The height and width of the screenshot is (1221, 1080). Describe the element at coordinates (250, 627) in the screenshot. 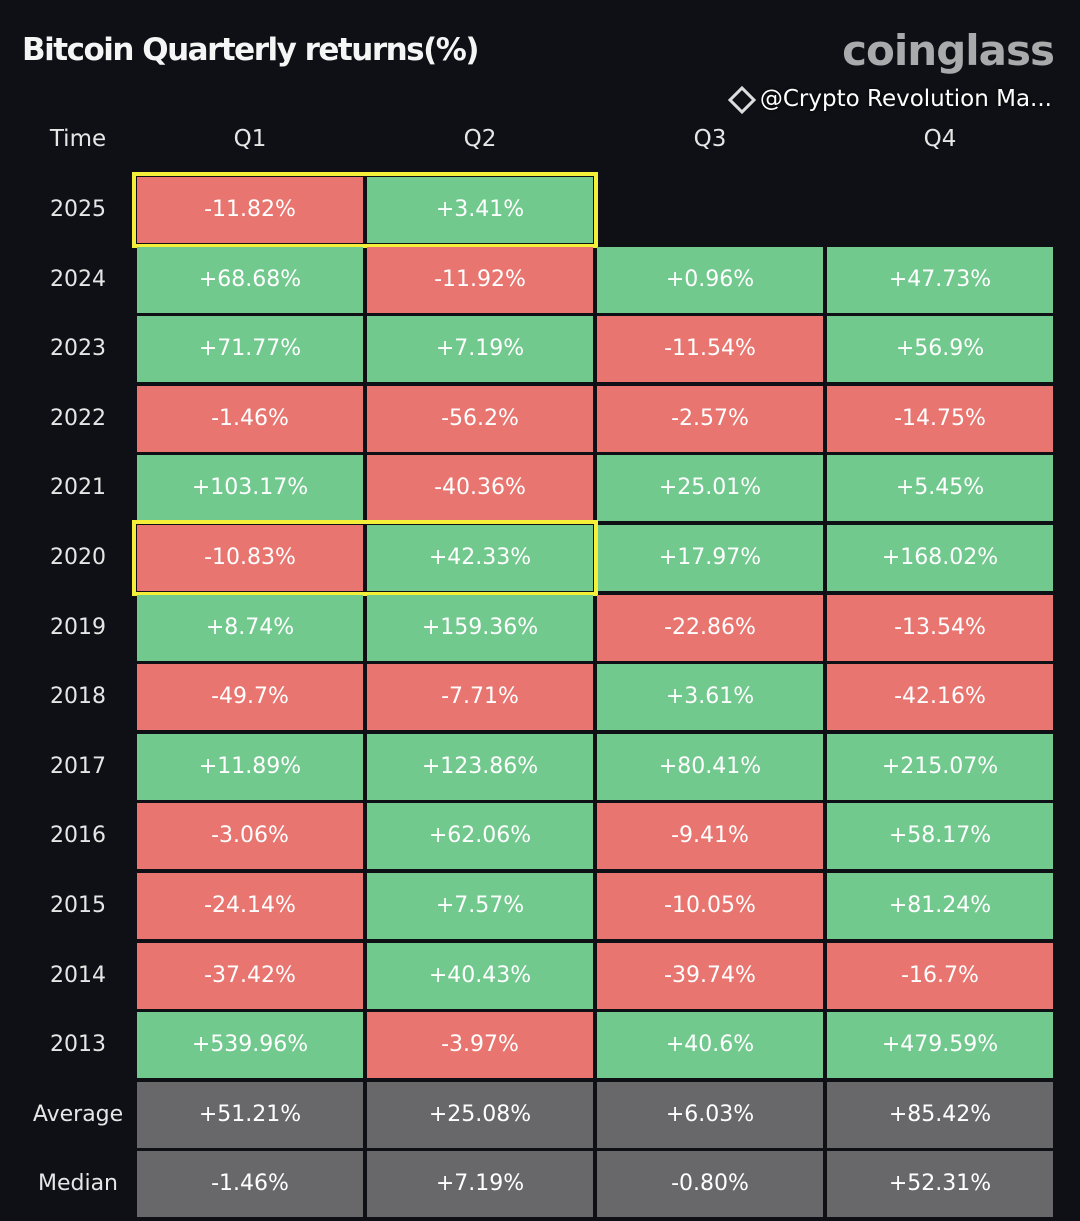

I see `heatmap-cell: +8.74%` at that location.